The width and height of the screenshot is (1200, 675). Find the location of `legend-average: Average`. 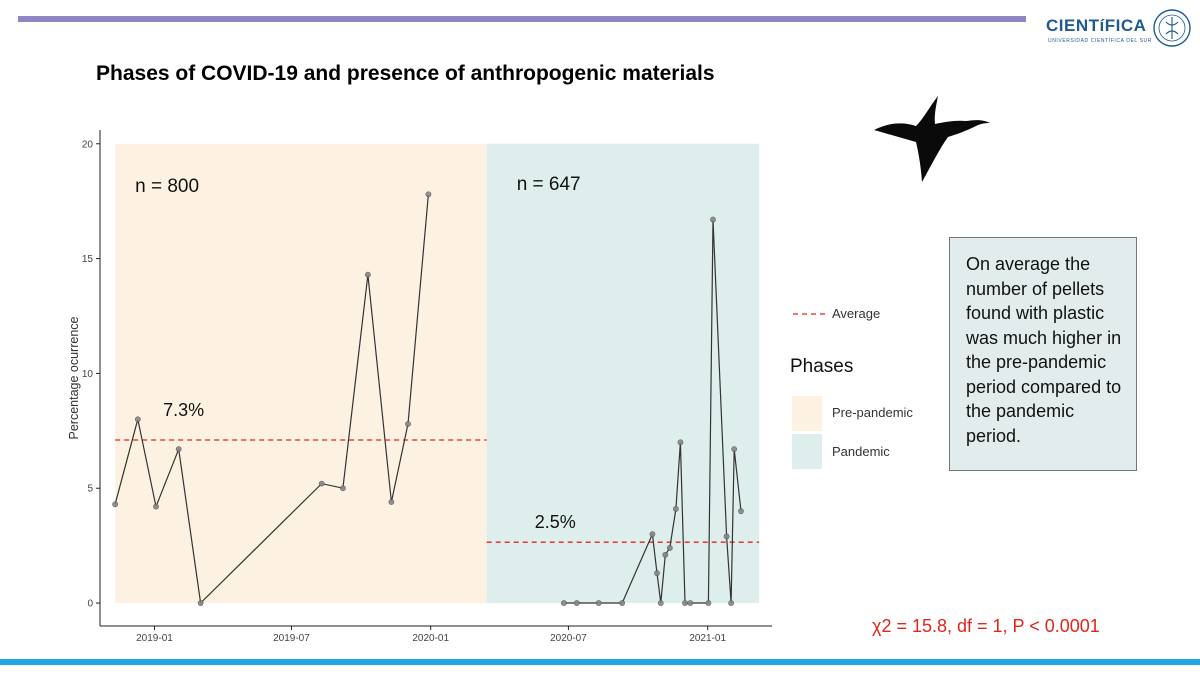

legend-average: Average is located at coordinates (850, 314).